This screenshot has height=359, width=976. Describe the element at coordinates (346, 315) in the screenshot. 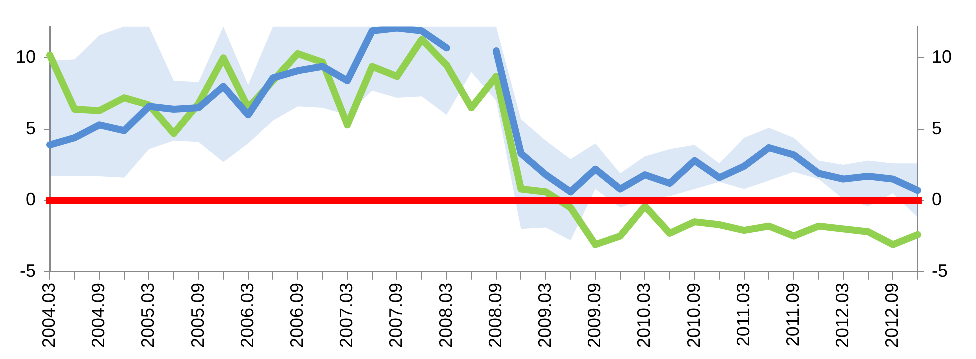

I see `x-tick-label: 2007.03` at that location.